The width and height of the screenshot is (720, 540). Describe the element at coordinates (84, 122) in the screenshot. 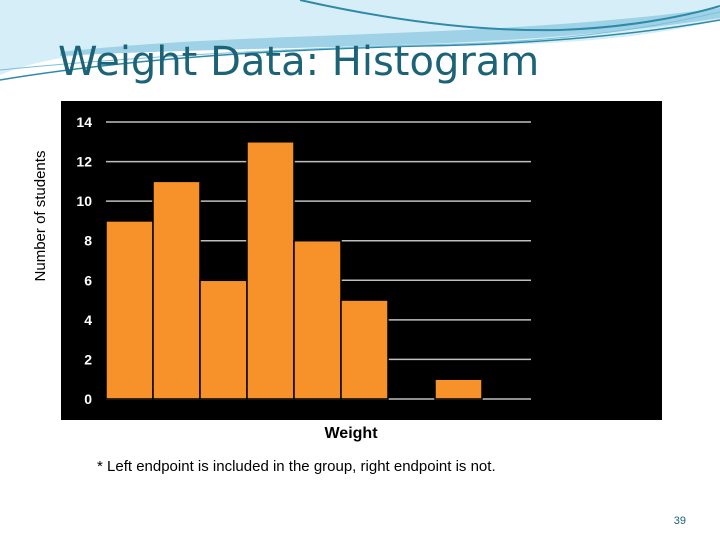

I see `y-tick-label: 14` at that location.